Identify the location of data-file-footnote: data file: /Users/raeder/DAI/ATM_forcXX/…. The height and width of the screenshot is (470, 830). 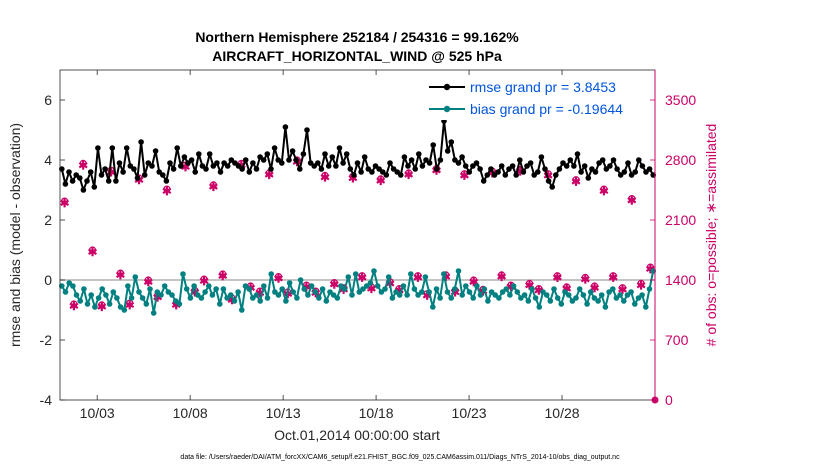
(400, 457).